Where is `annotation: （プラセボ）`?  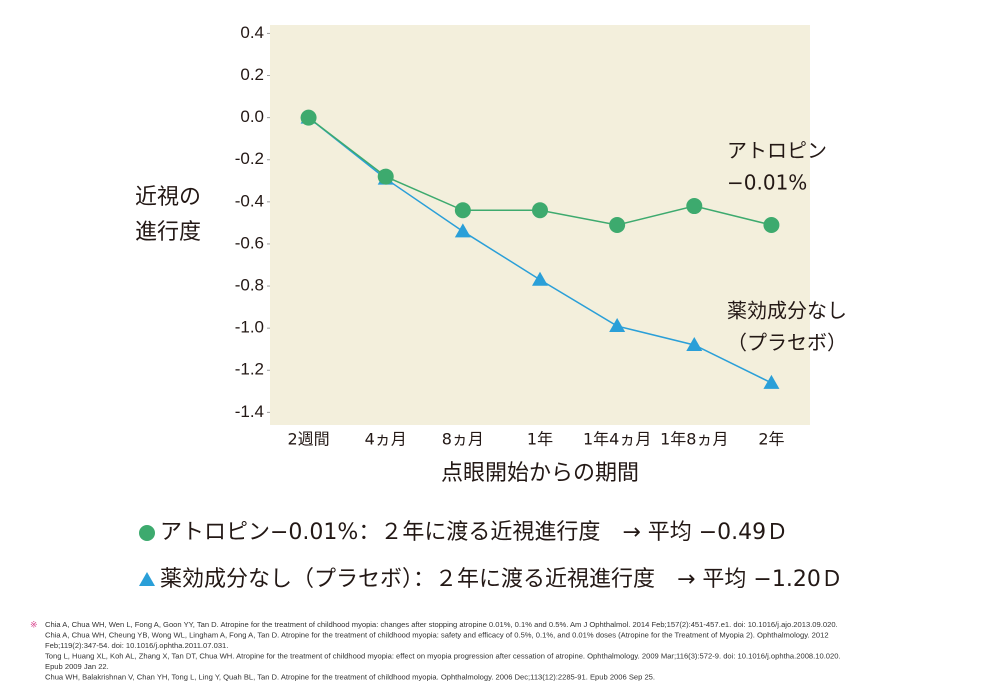 annotation: （プラセボ） is located at coordinates (787, 343).